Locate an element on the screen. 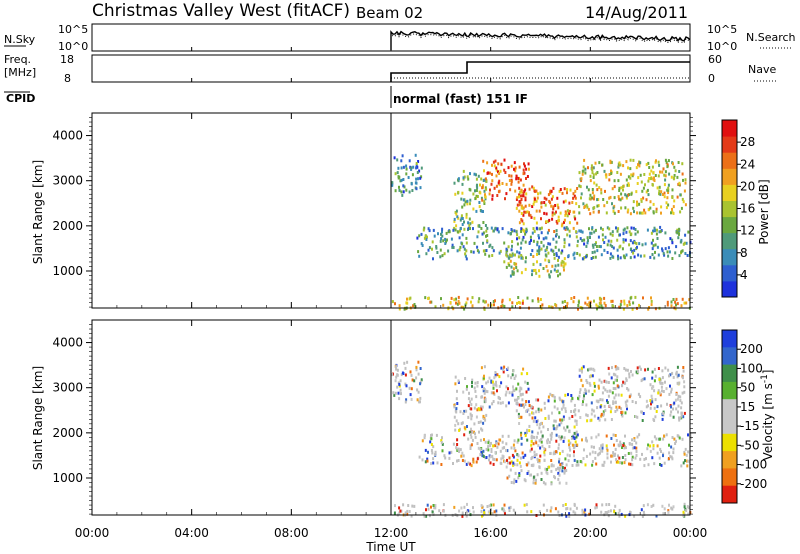  nave-label: Nave is located at coordinates (762, 69).